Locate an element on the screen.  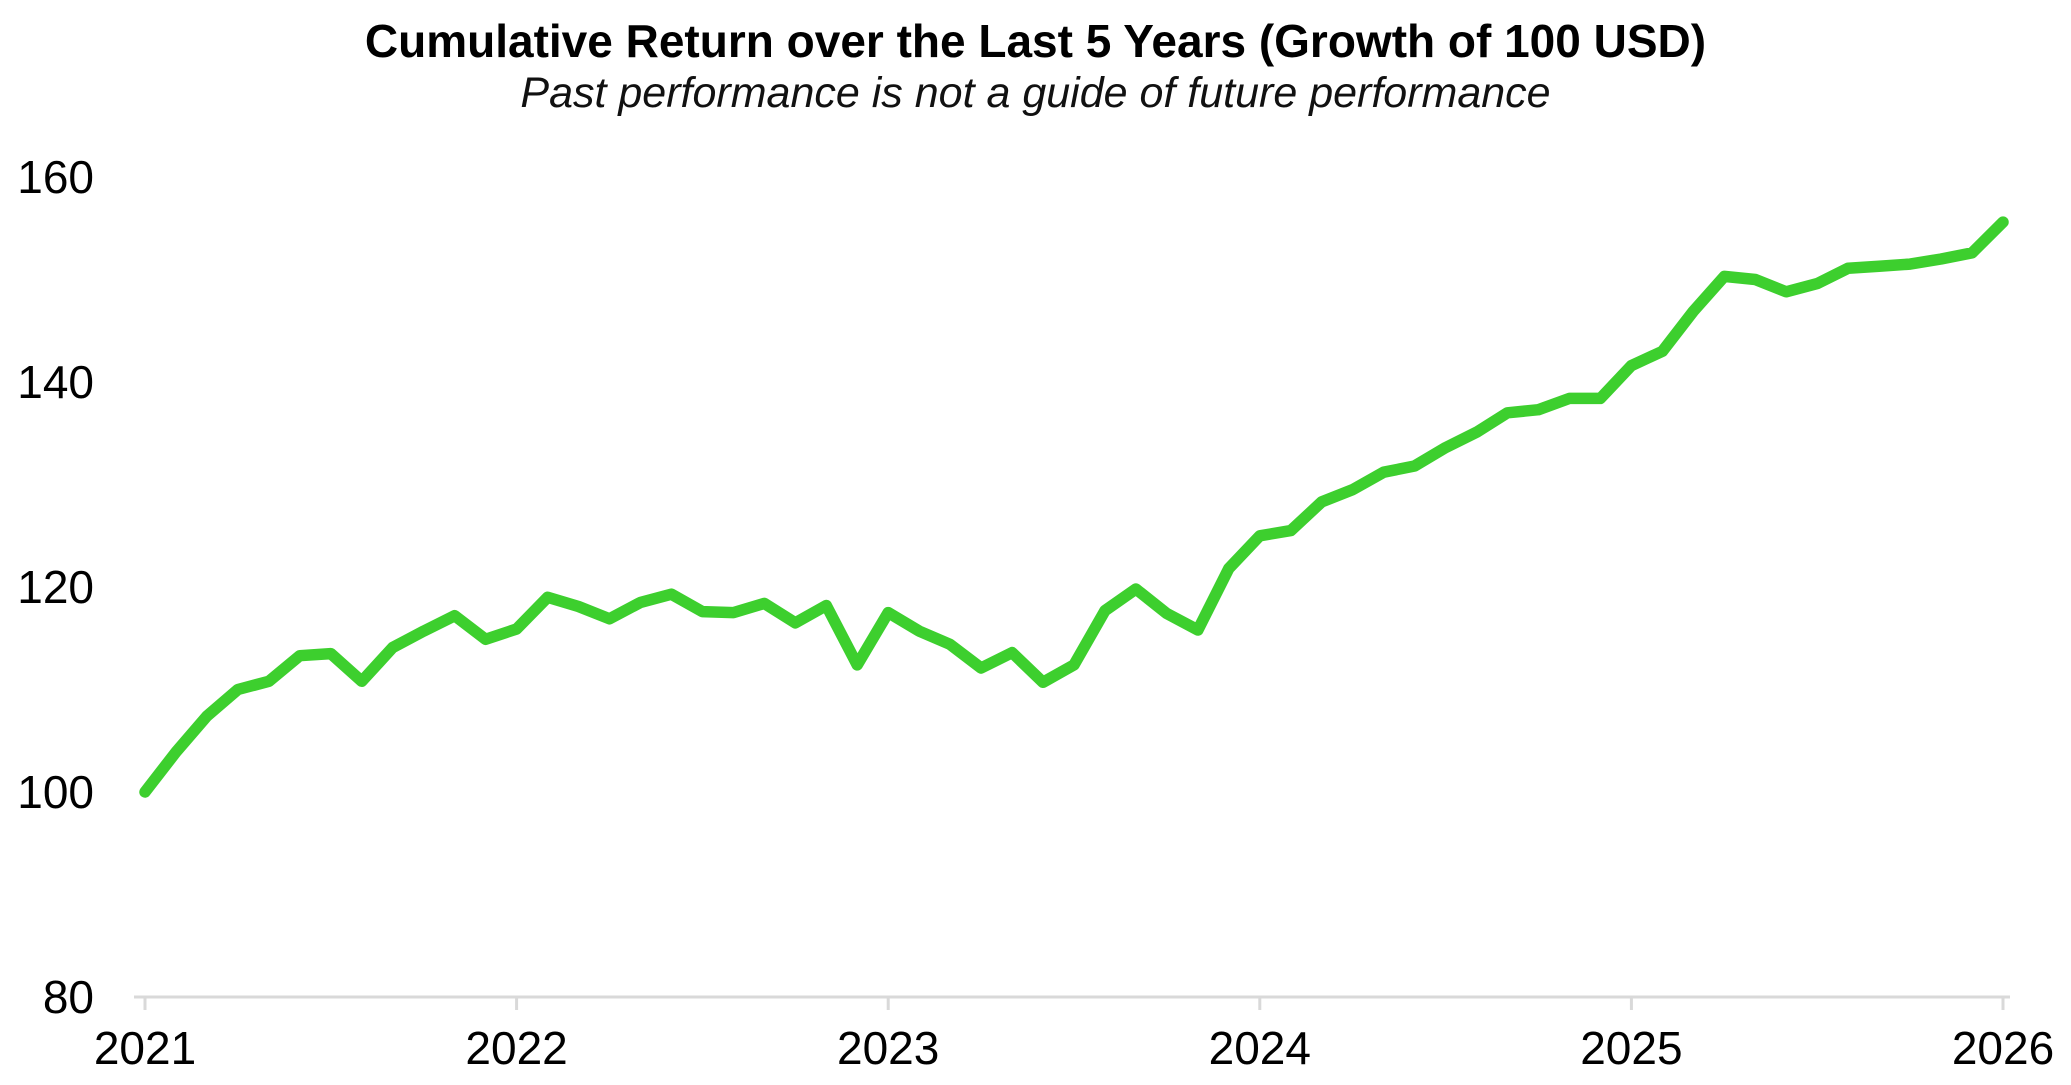
x-axis-tick-label: 2025 is located at coordinates (1631, 1048).